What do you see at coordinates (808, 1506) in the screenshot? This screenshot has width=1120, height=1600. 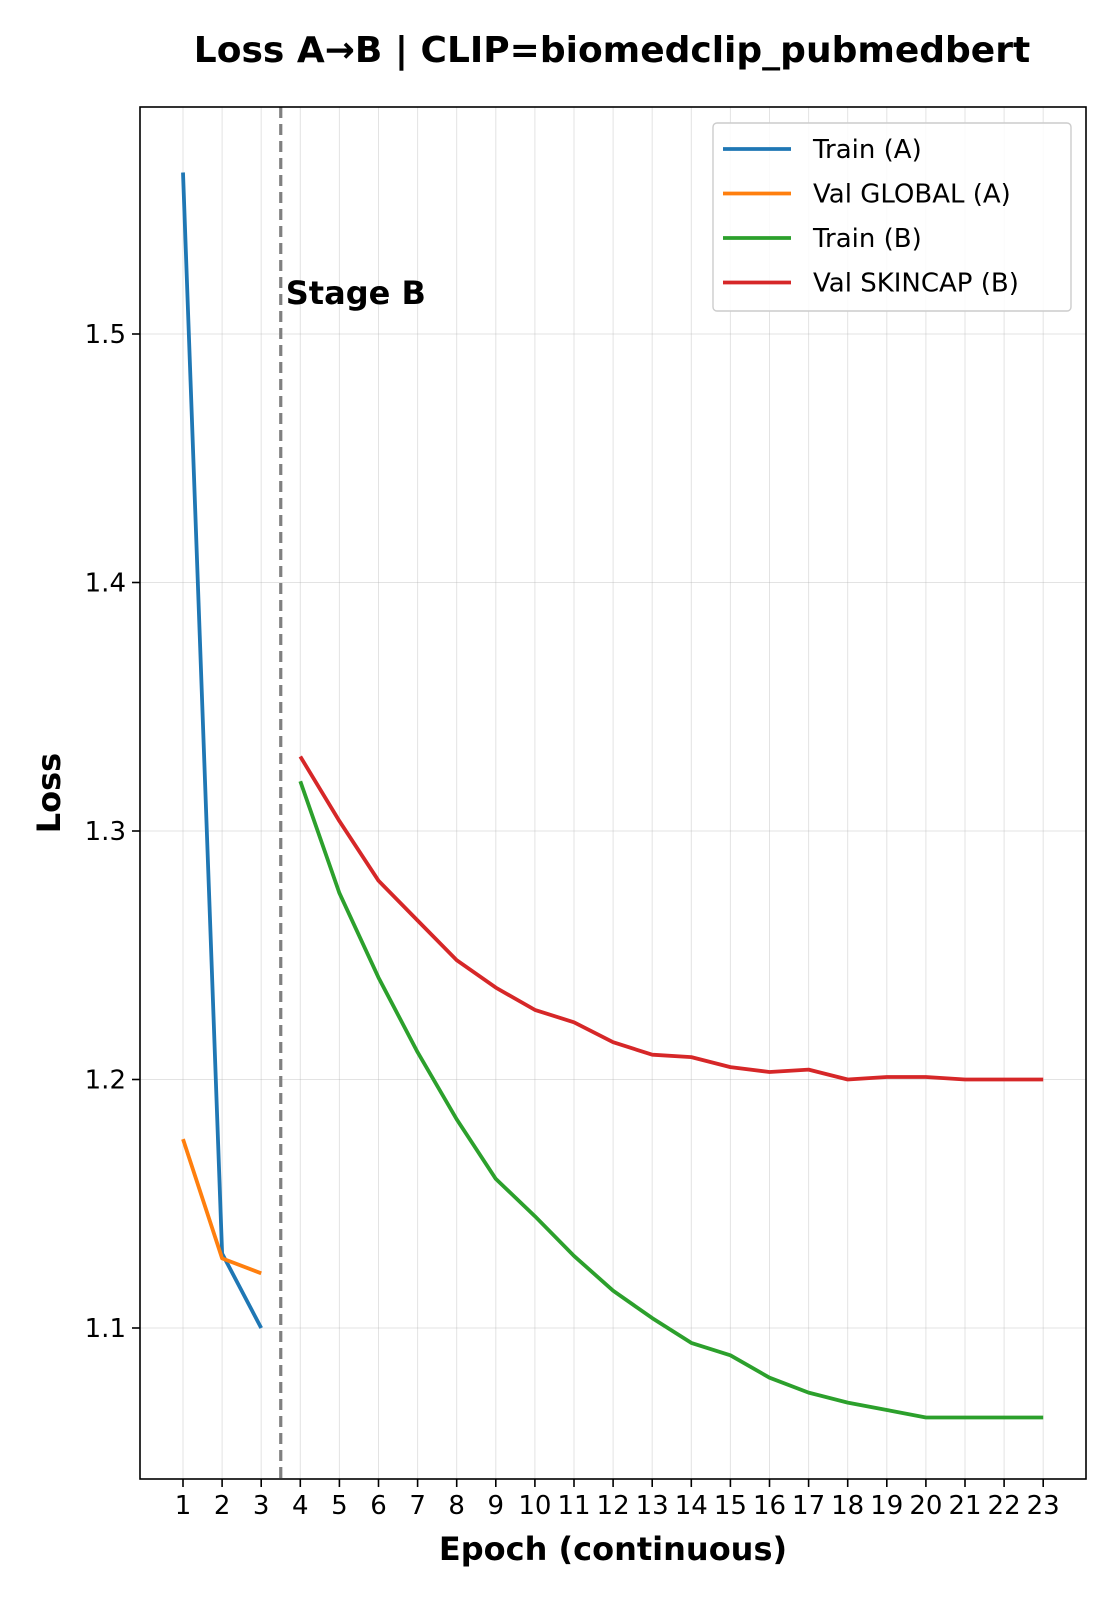 I see `x-tick-label: 17` at bounding box center [808, 1506].